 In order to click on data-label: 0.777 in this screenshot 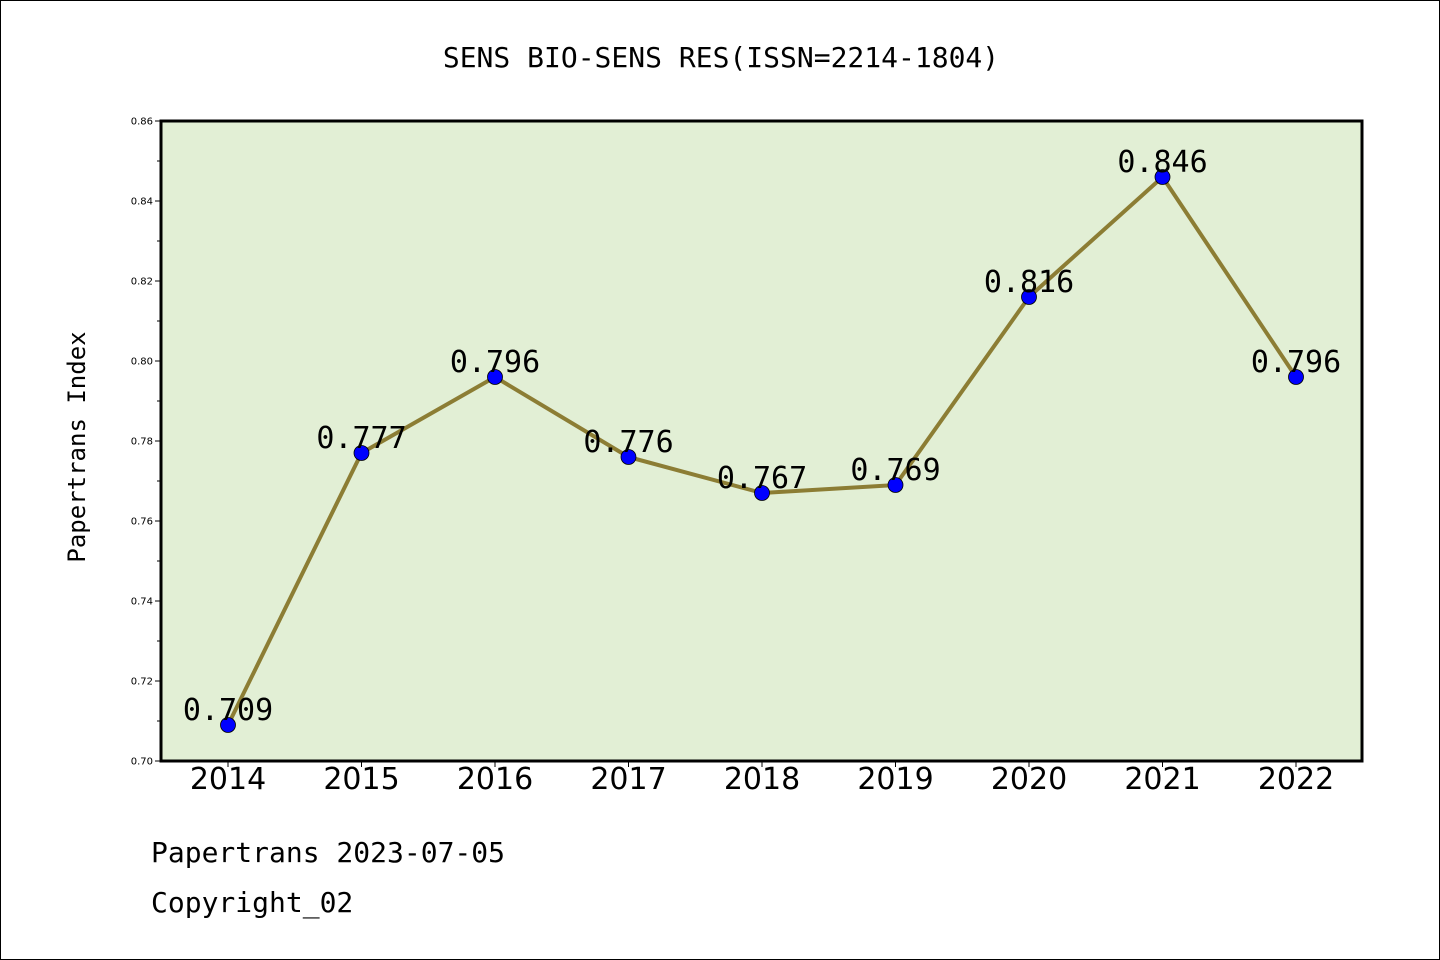, I will do `click(361, 438)`.